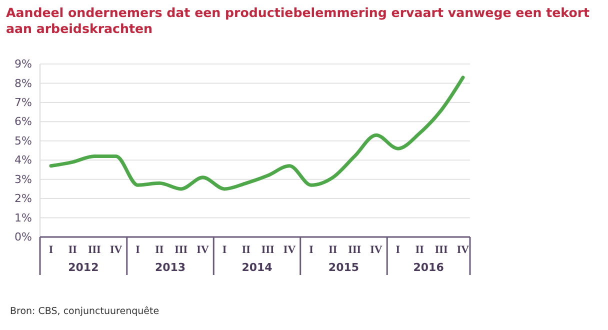  I want to click on text: 2016, so click(428, 267).